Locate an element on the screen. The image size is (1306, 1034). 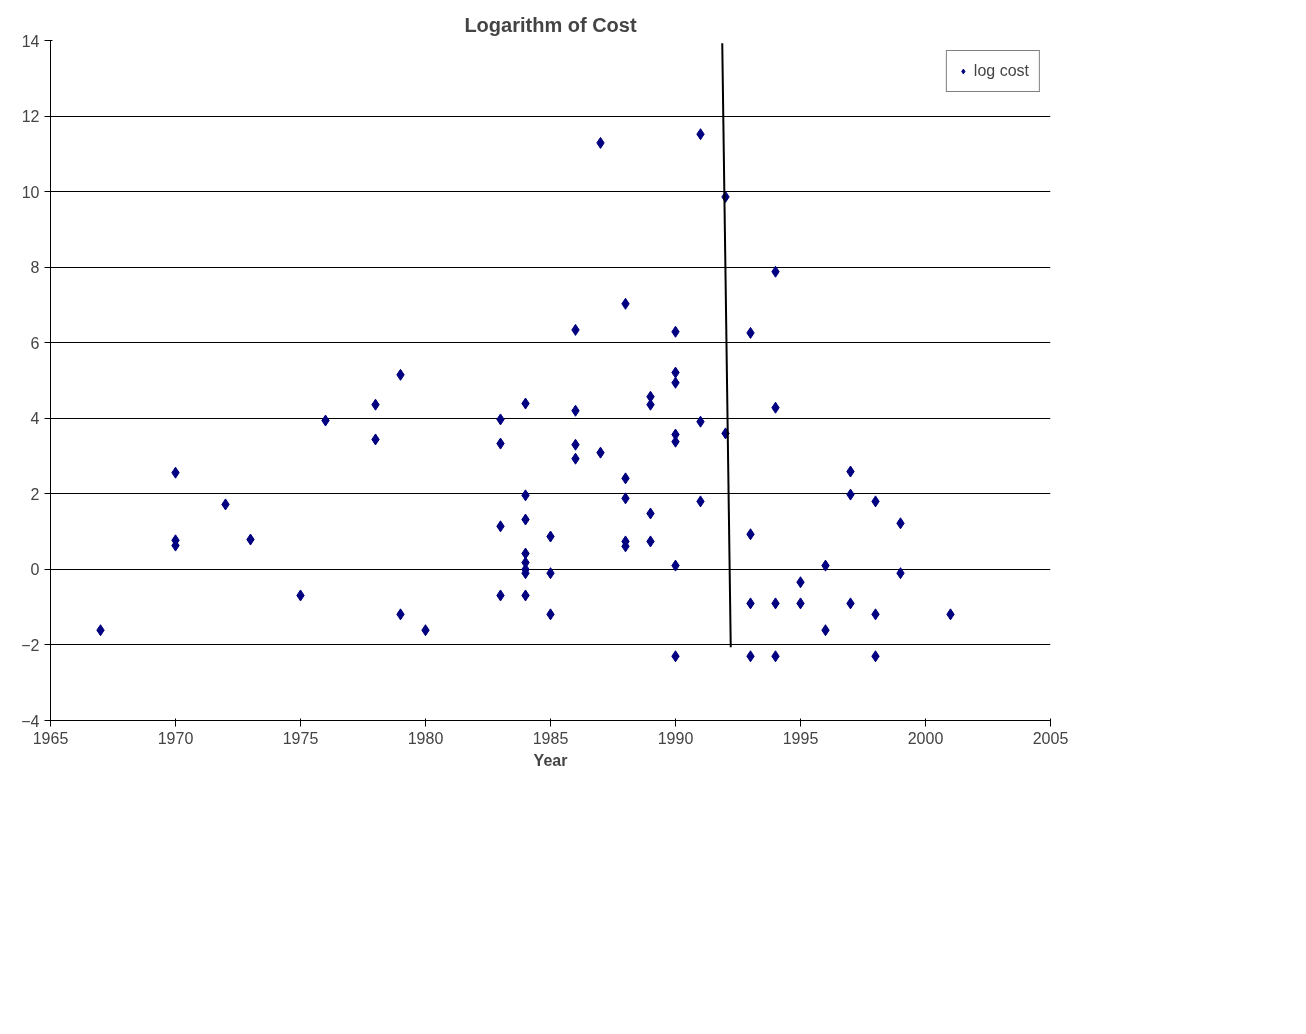
y-tick-label: 12 is located at coordinates (30, 117).